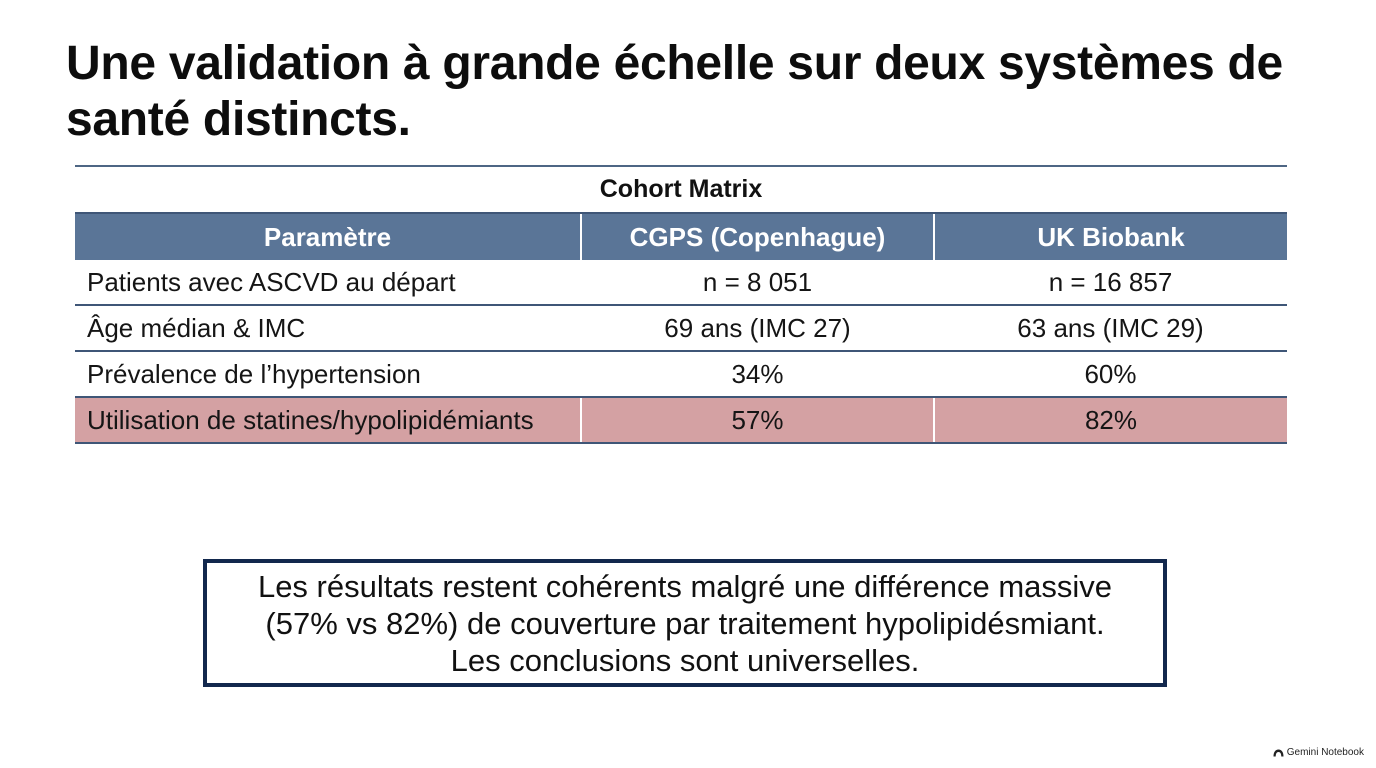  What do you see at coordinates (1278, 752) in the screenshot?
I see `gemini-logo-icon` at bounding box center [1278, 752].